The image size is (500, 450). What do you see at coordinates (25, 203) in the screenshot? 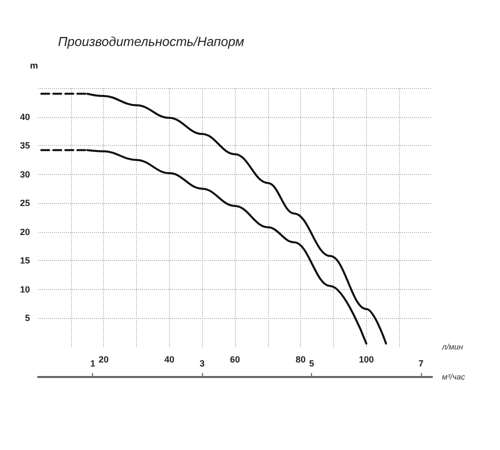
I see `y-tick-label: 25` at bounding box center [25, 203].